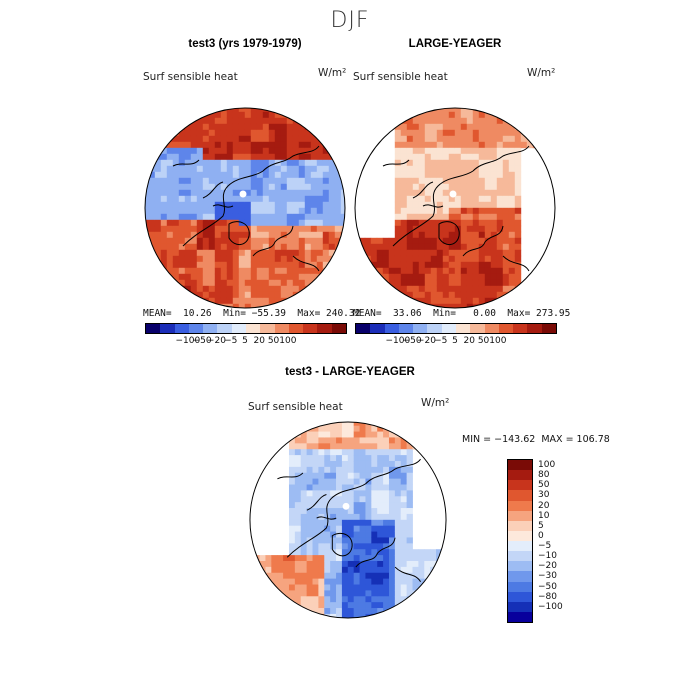 Image resolution: width=700 pixels, height=700 pixels. I want to click on colorbar-tick-label: 5, so click(541, 525).